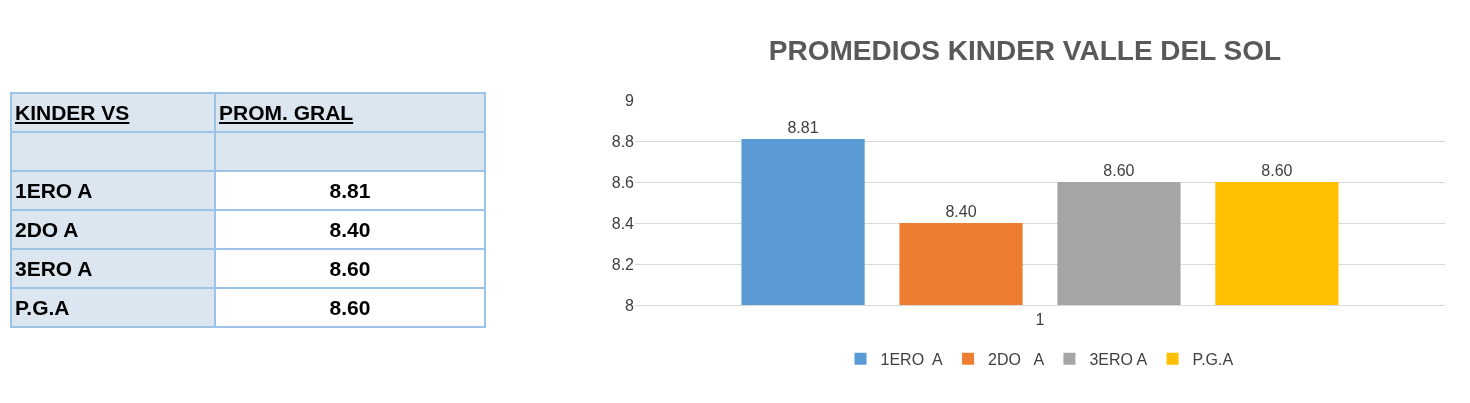 This screenshot has height=403, width=1470. I want to click on text: KINDER VS, so click(113, 112).